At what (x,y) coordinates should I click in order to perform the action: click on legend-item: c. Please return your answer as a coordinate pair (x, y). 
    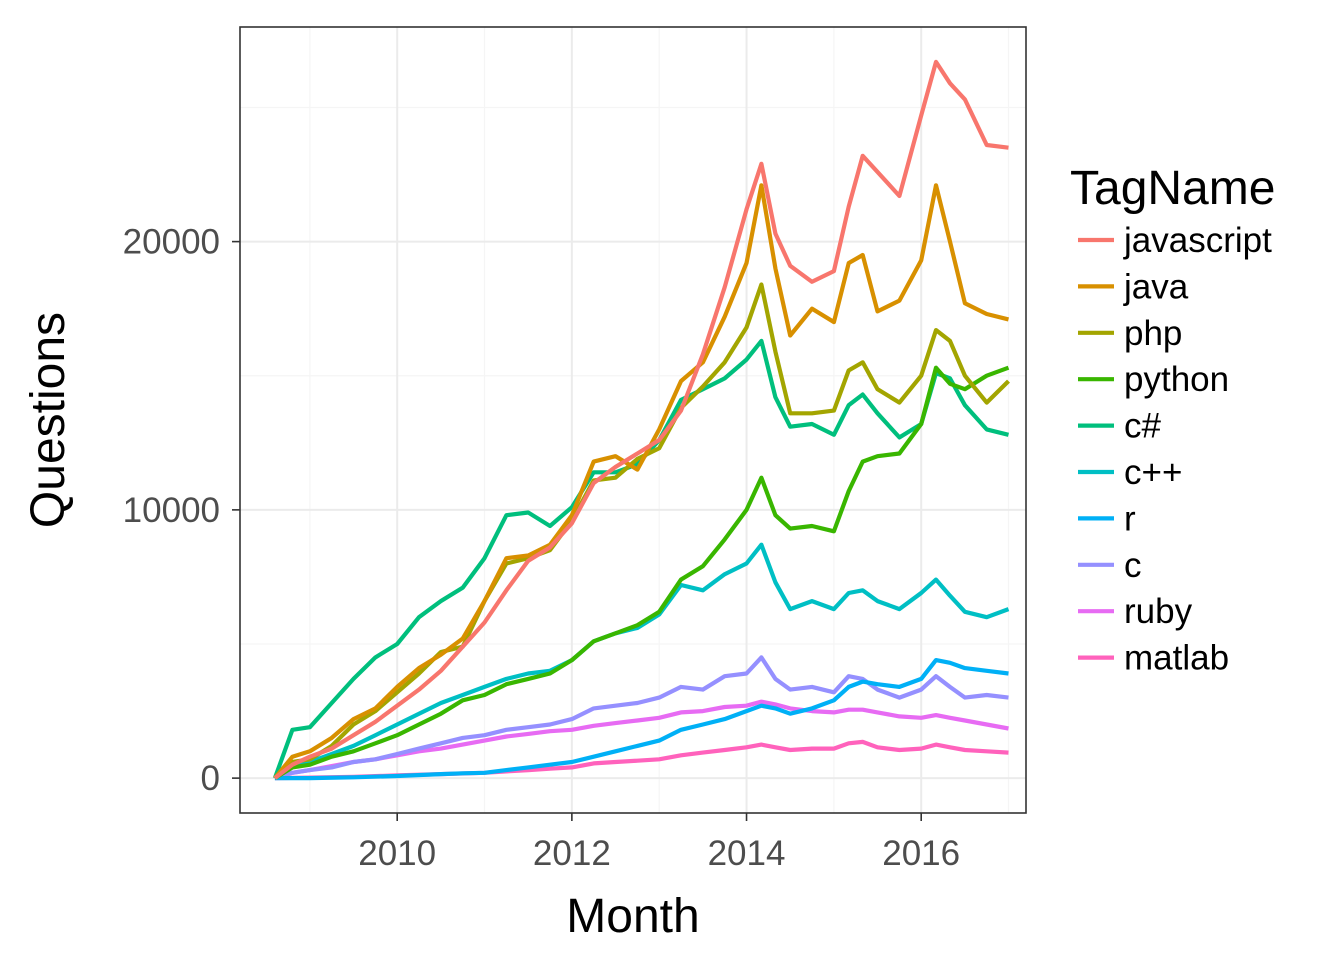
    Looking at the image, I should click on (1110, 565).